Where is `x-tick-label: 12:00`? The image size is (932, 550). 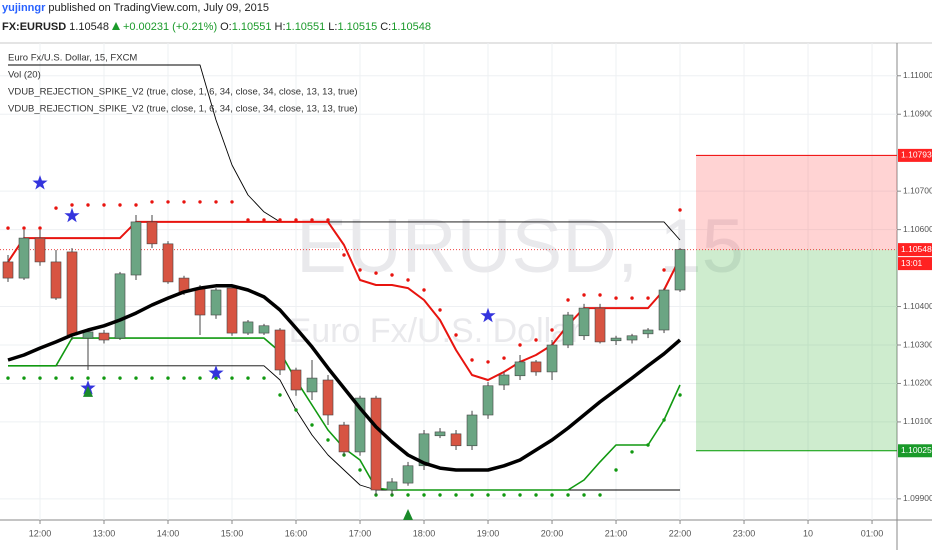
x-tick-label: 12:00 is located at coordinates (40, 533).